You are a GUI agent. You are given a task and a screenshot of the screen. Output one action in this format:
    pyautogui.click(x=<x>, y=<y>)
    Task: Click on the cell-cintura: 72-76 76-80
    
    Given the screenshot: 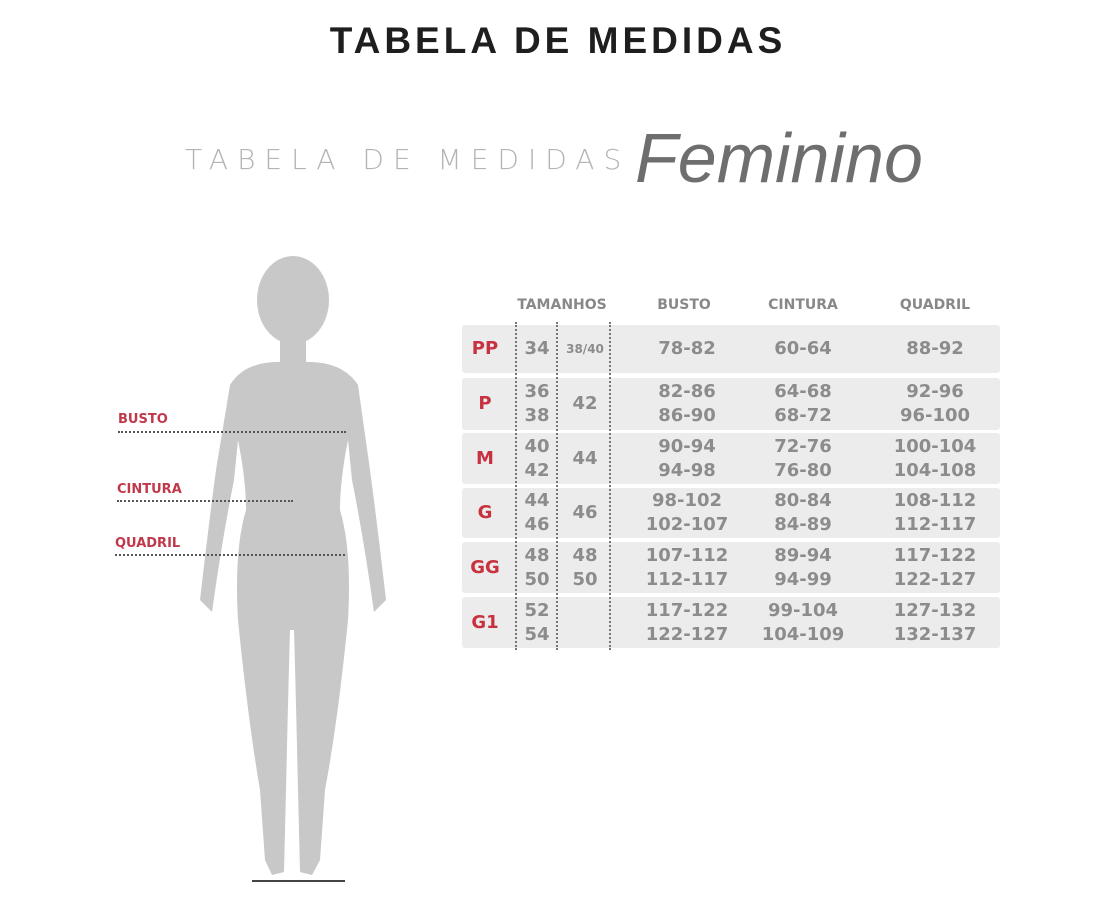 What is the action you would take?
    pyautogui.click(x=803, y=458)
    